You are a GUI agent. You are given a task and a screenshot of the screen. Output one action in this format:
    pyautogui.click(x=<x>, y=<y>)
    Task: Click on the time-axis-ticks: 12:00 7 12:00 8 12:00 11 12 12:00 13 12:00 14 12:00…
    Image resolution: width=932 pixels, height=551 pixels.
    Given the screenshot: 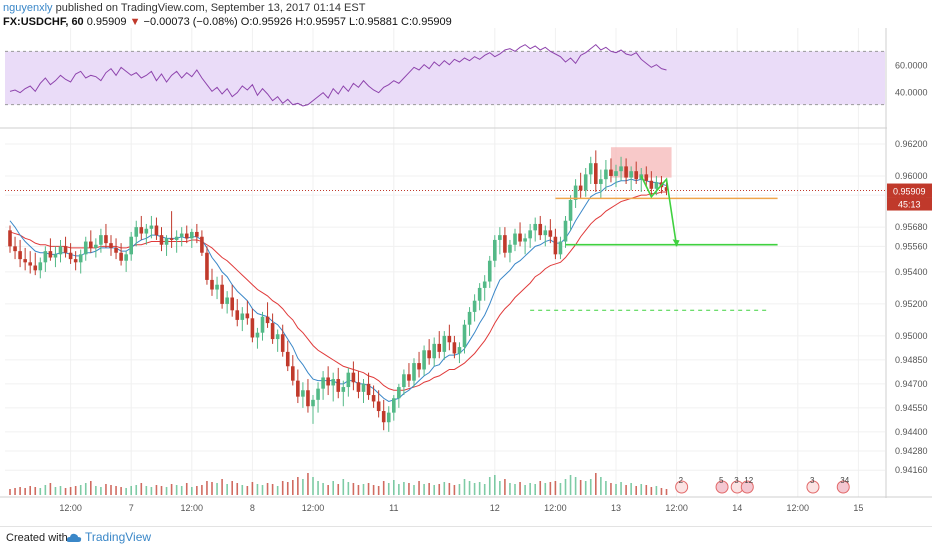 What is the action you would take?
    pyautogui.click(x=461, y=508)
    